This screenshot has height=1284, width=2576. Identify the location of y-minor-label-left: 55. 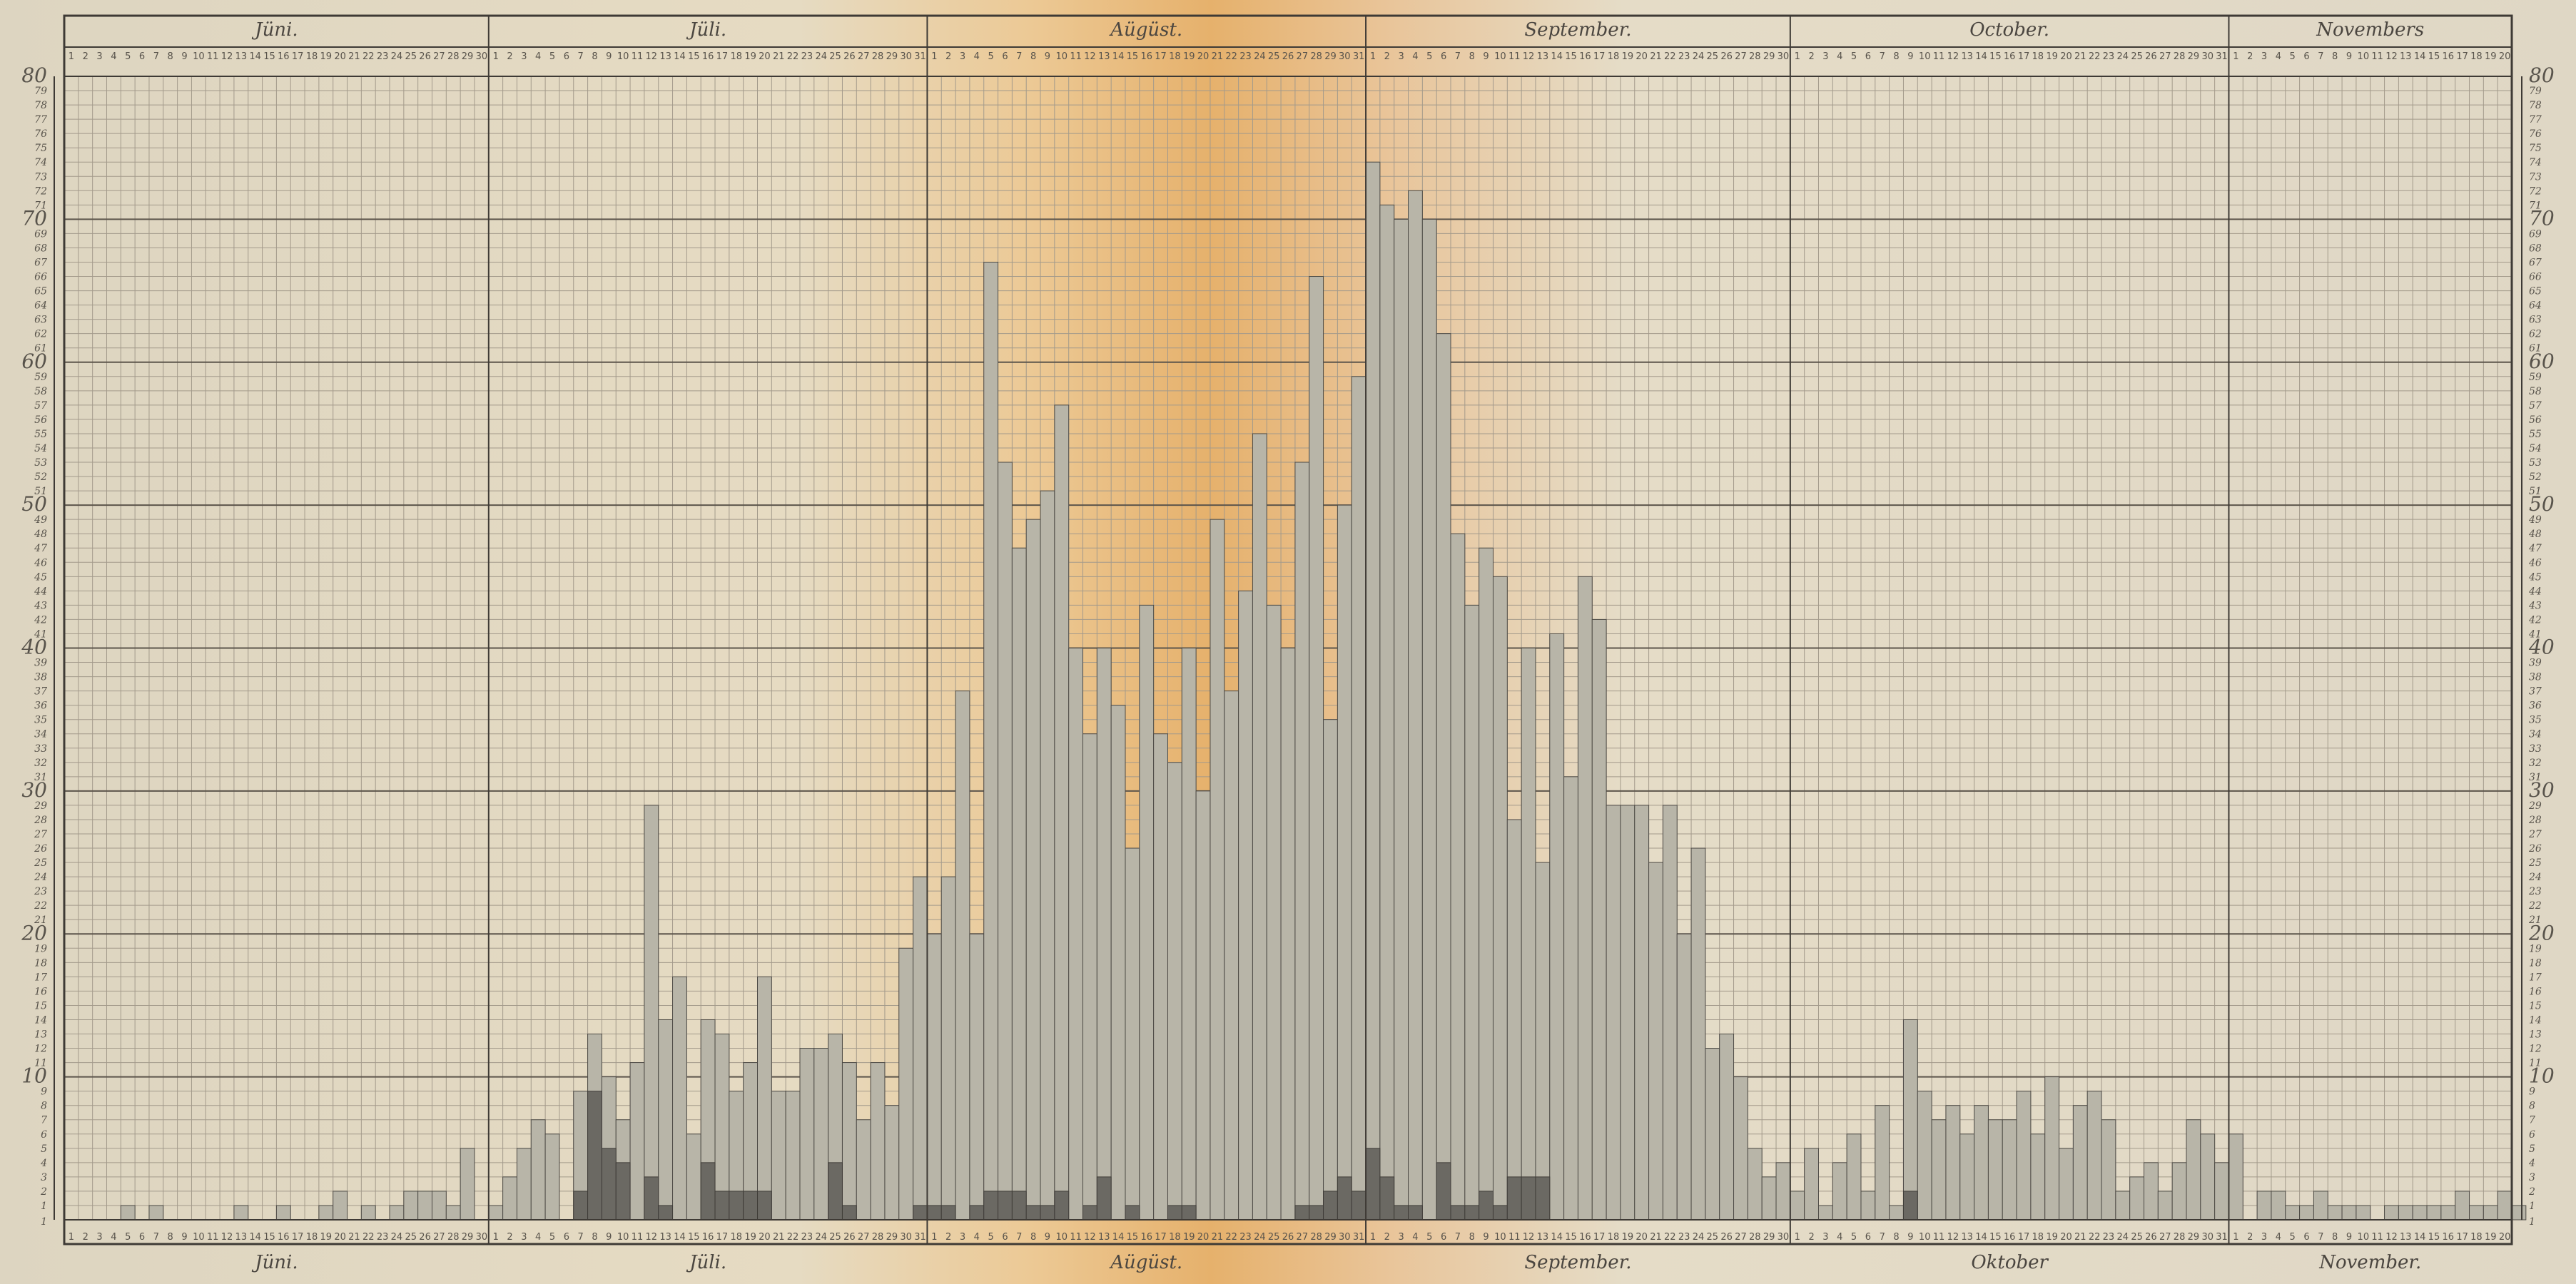
(40, 435).